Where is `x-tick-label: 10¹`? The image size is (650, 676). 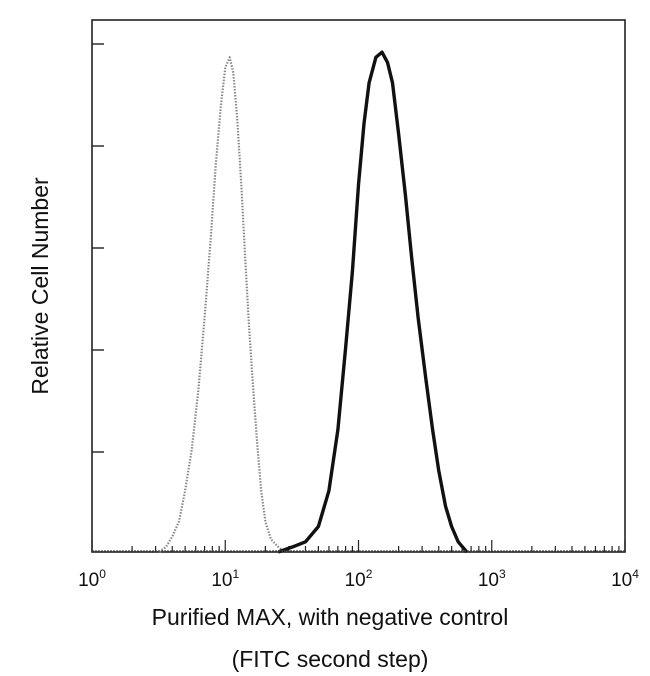 x-tick-label: 10¹ is located at coordinates (225, 579).